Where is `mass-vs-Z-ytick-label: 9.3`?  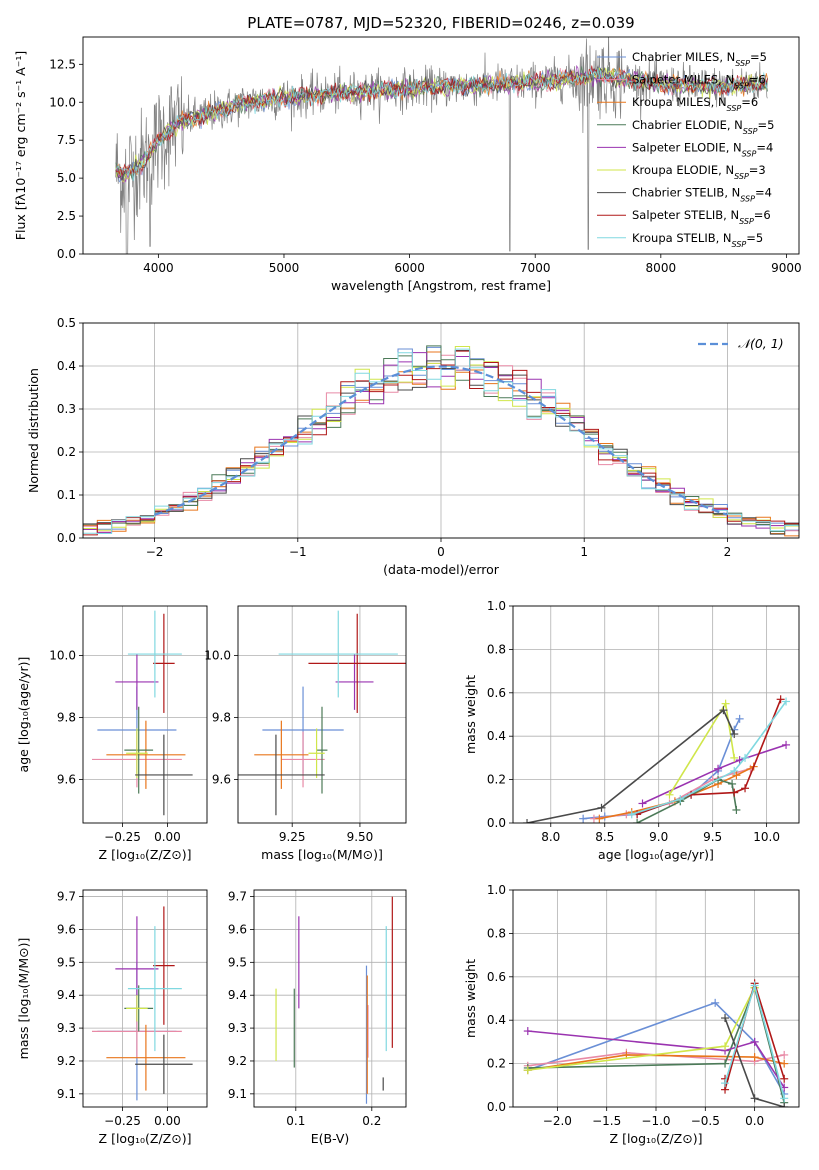 mass-vs-Z-ytick-label: 9.3 is located at coordinates (66, 1028).